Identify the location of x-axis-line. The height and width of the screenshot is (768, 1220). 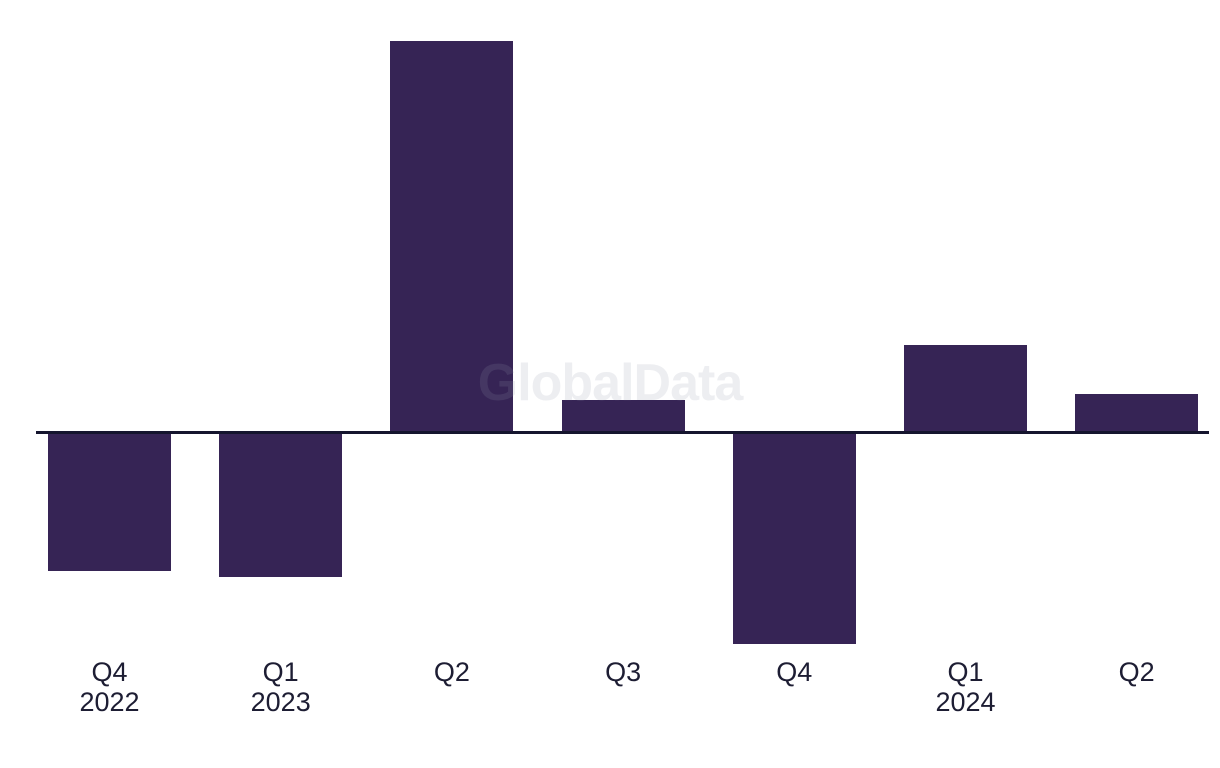
(622, 432).